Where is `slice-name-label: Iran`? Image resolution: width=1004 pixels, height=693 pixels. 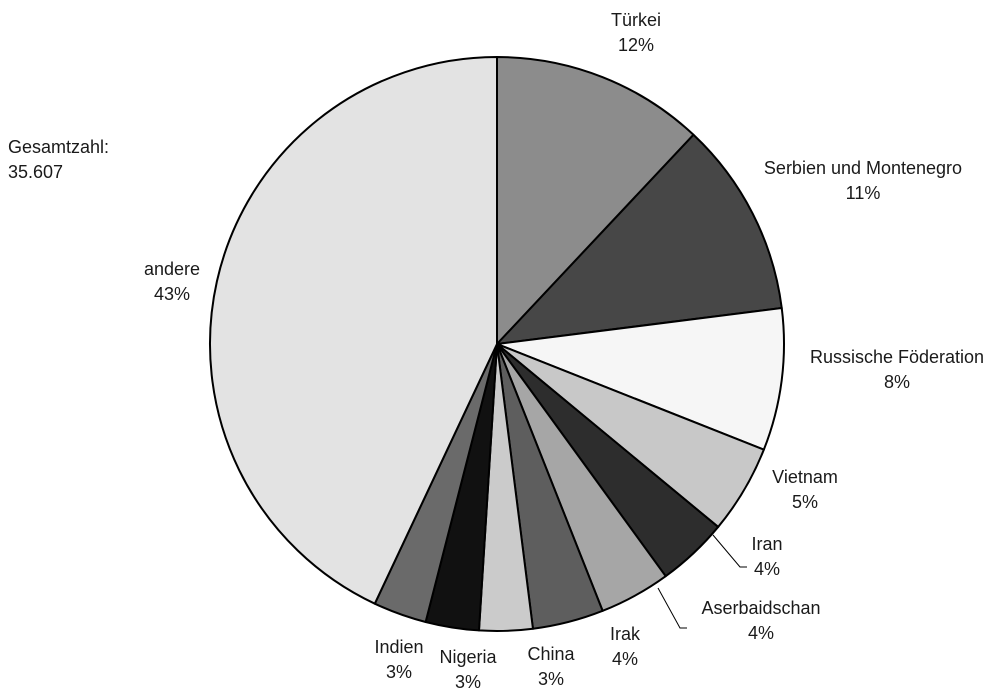
slice-name-label: Iran is located at coordinates (766, 544).